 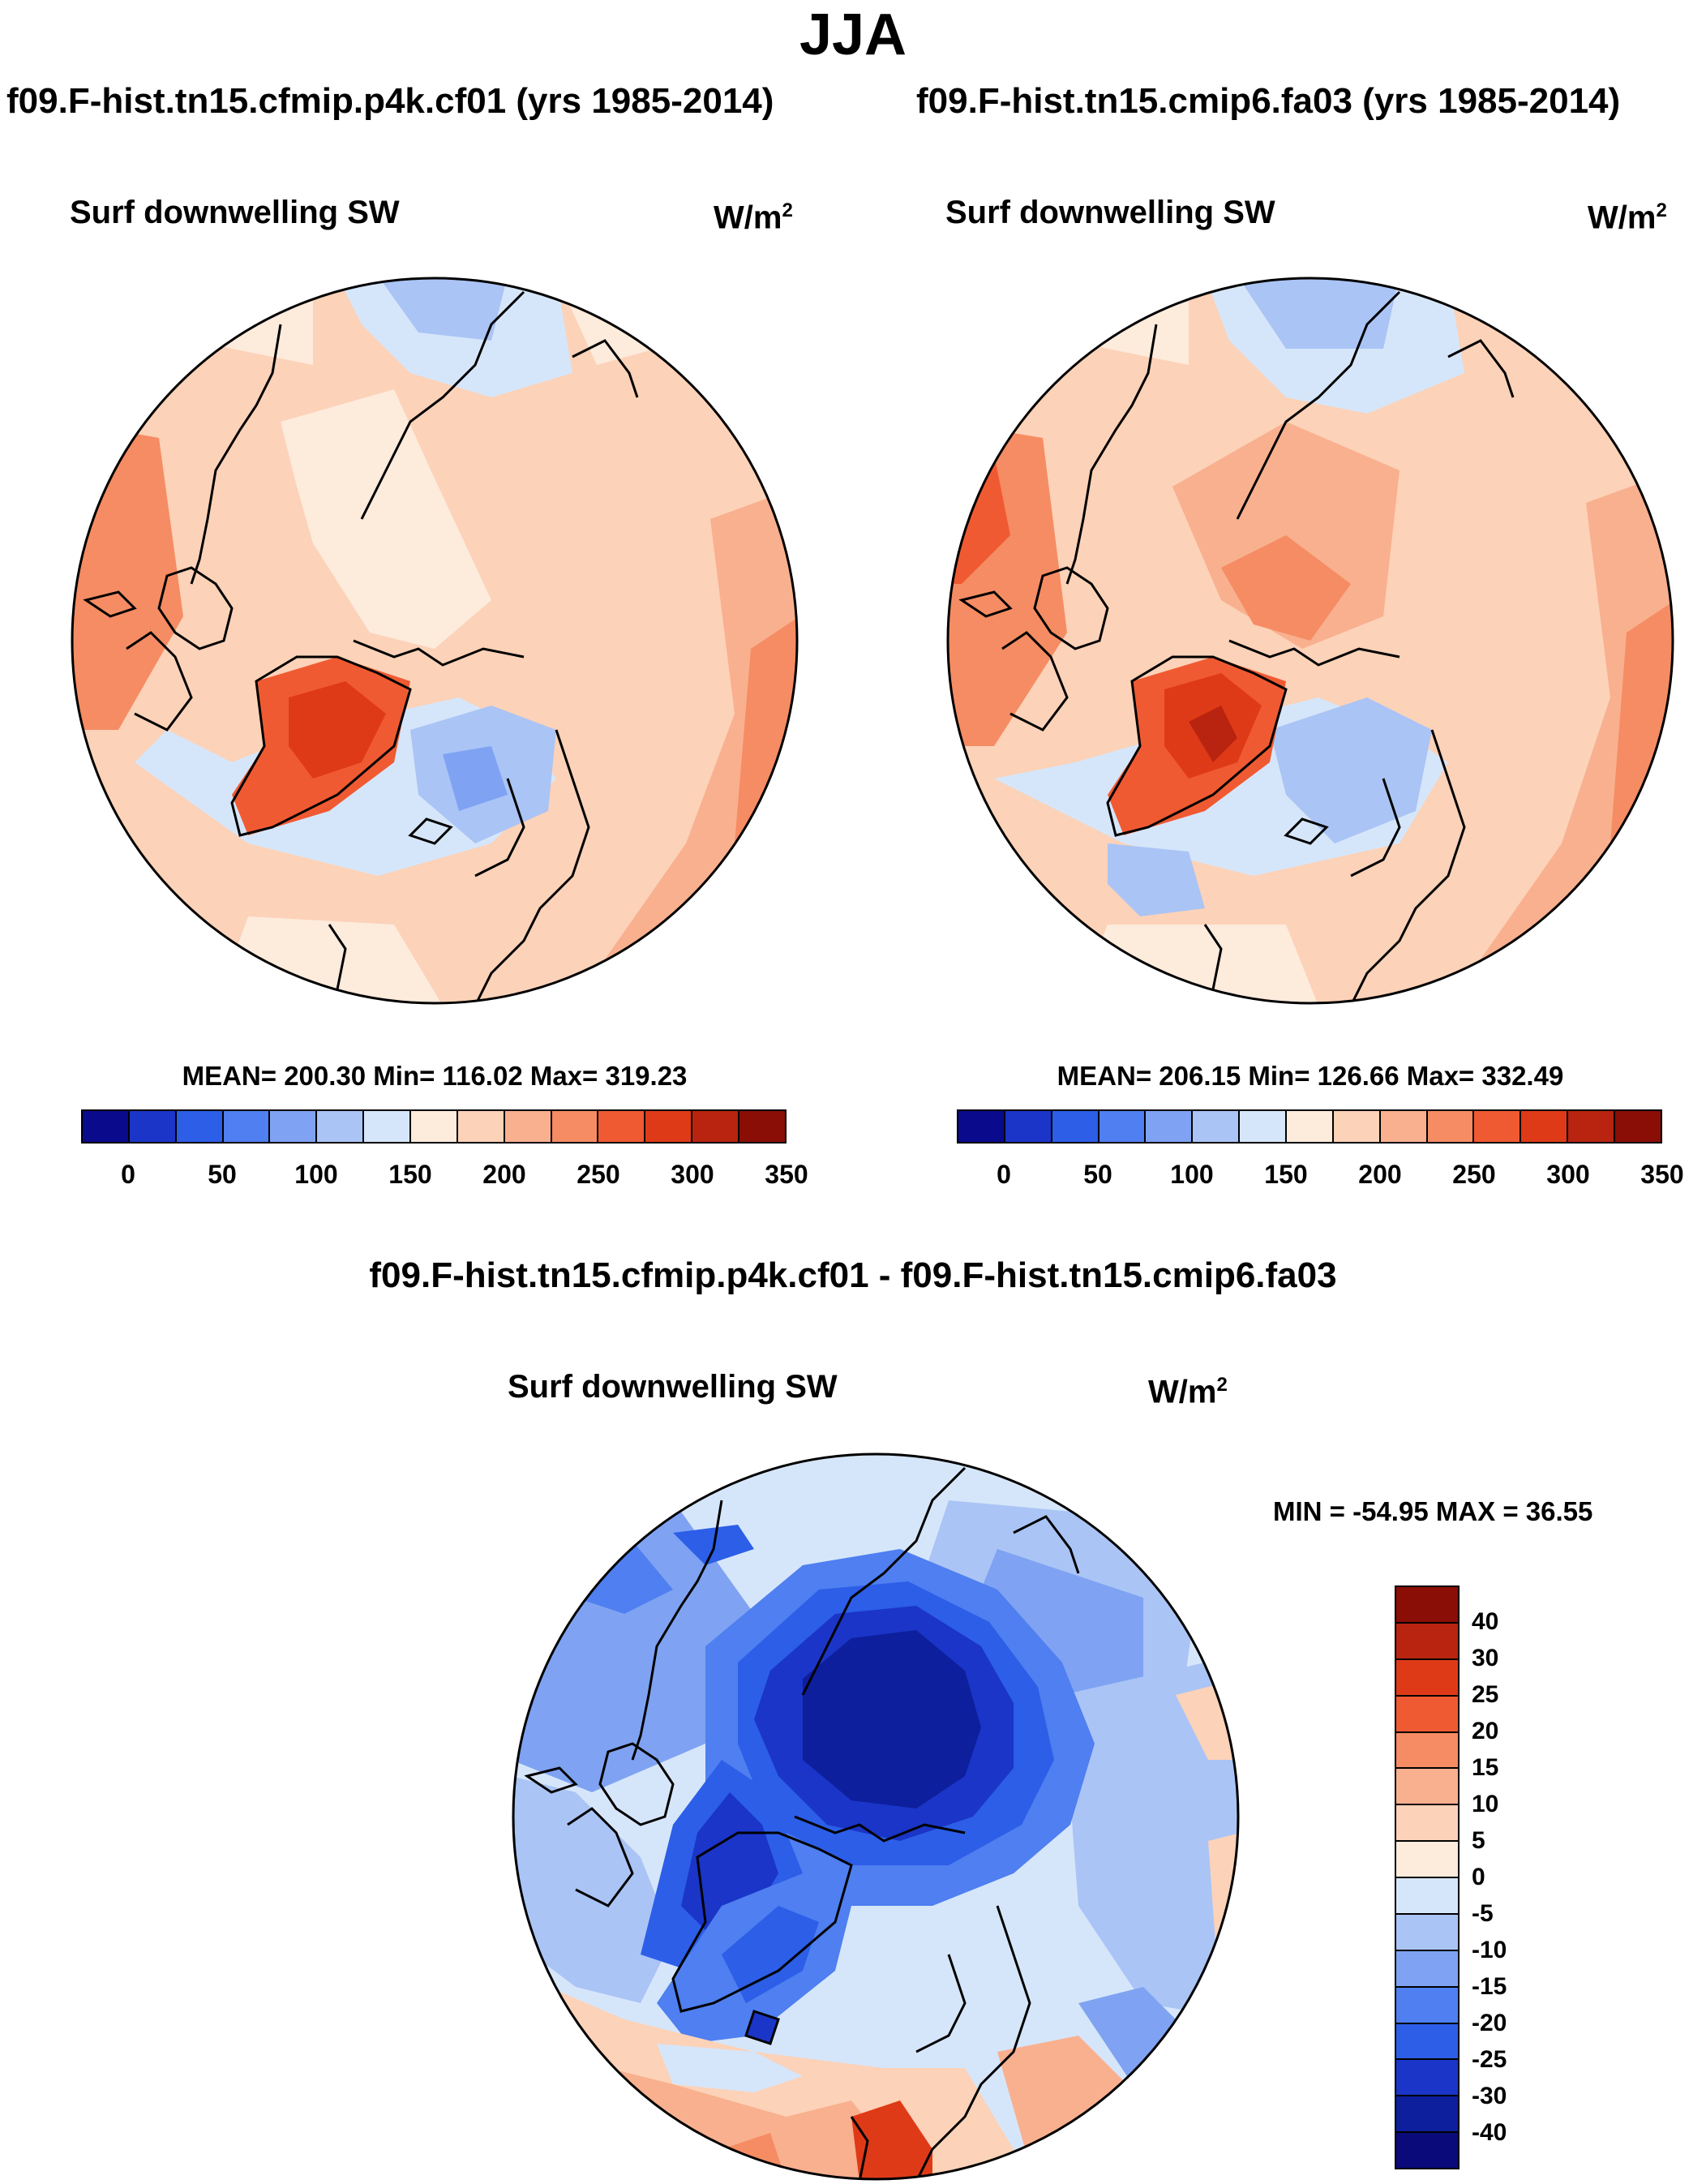 What do you see at coordinates (435, 641) in the screenshot?
I see `panel1-polar-map` at bounding box center [435, 641].